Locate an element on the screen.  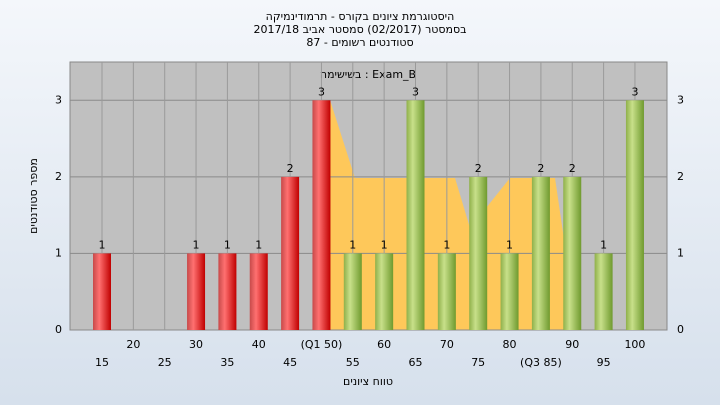
x-tick-label: 65 is located at coordinates (416, 362).